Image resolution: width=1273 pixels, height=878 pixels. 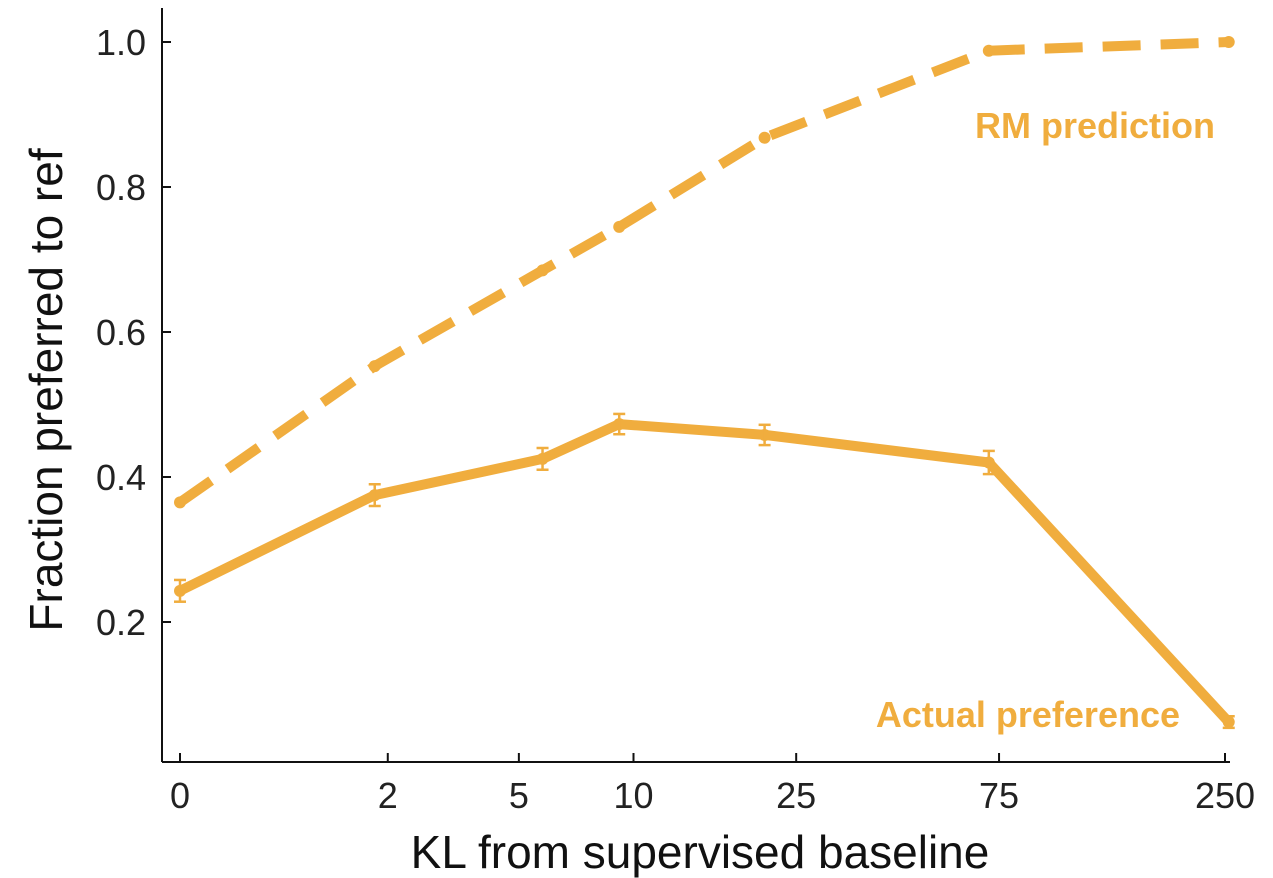 What do you see at coordinates (180, 795) in the screenshot?
I see `x-tick-label: 0` at bounding box center [180, 795].